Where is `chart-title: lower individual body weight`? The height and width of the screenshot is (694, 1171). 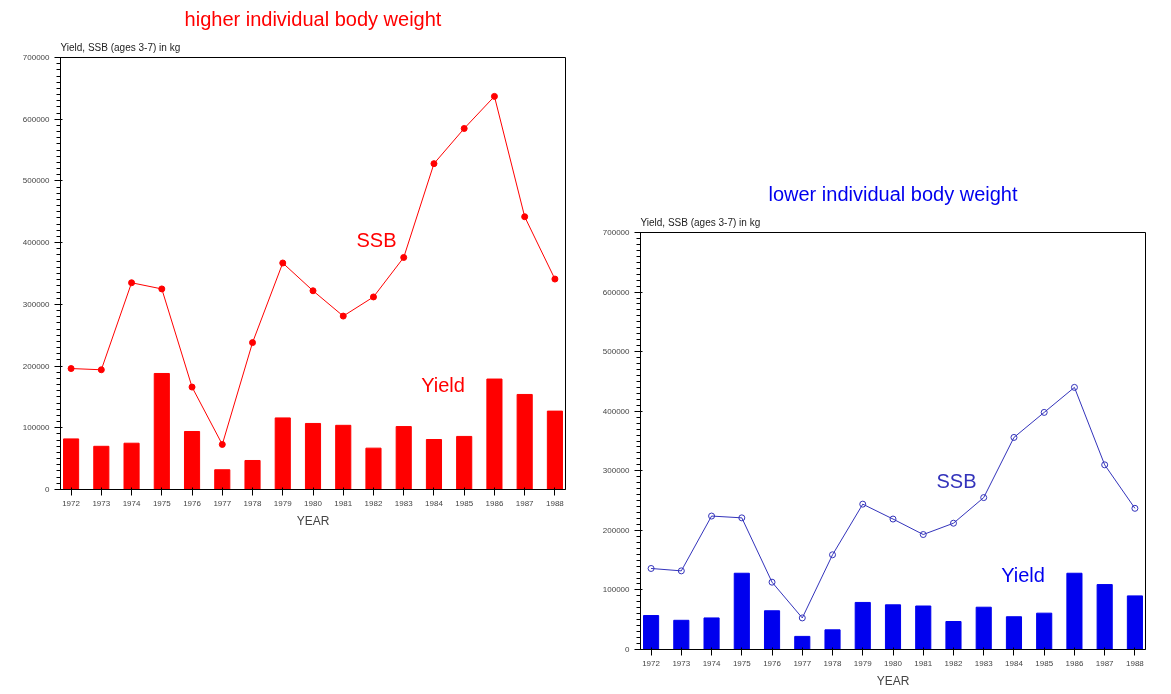
chart-title: lower individual body weight is located at coordinates (893, 193).